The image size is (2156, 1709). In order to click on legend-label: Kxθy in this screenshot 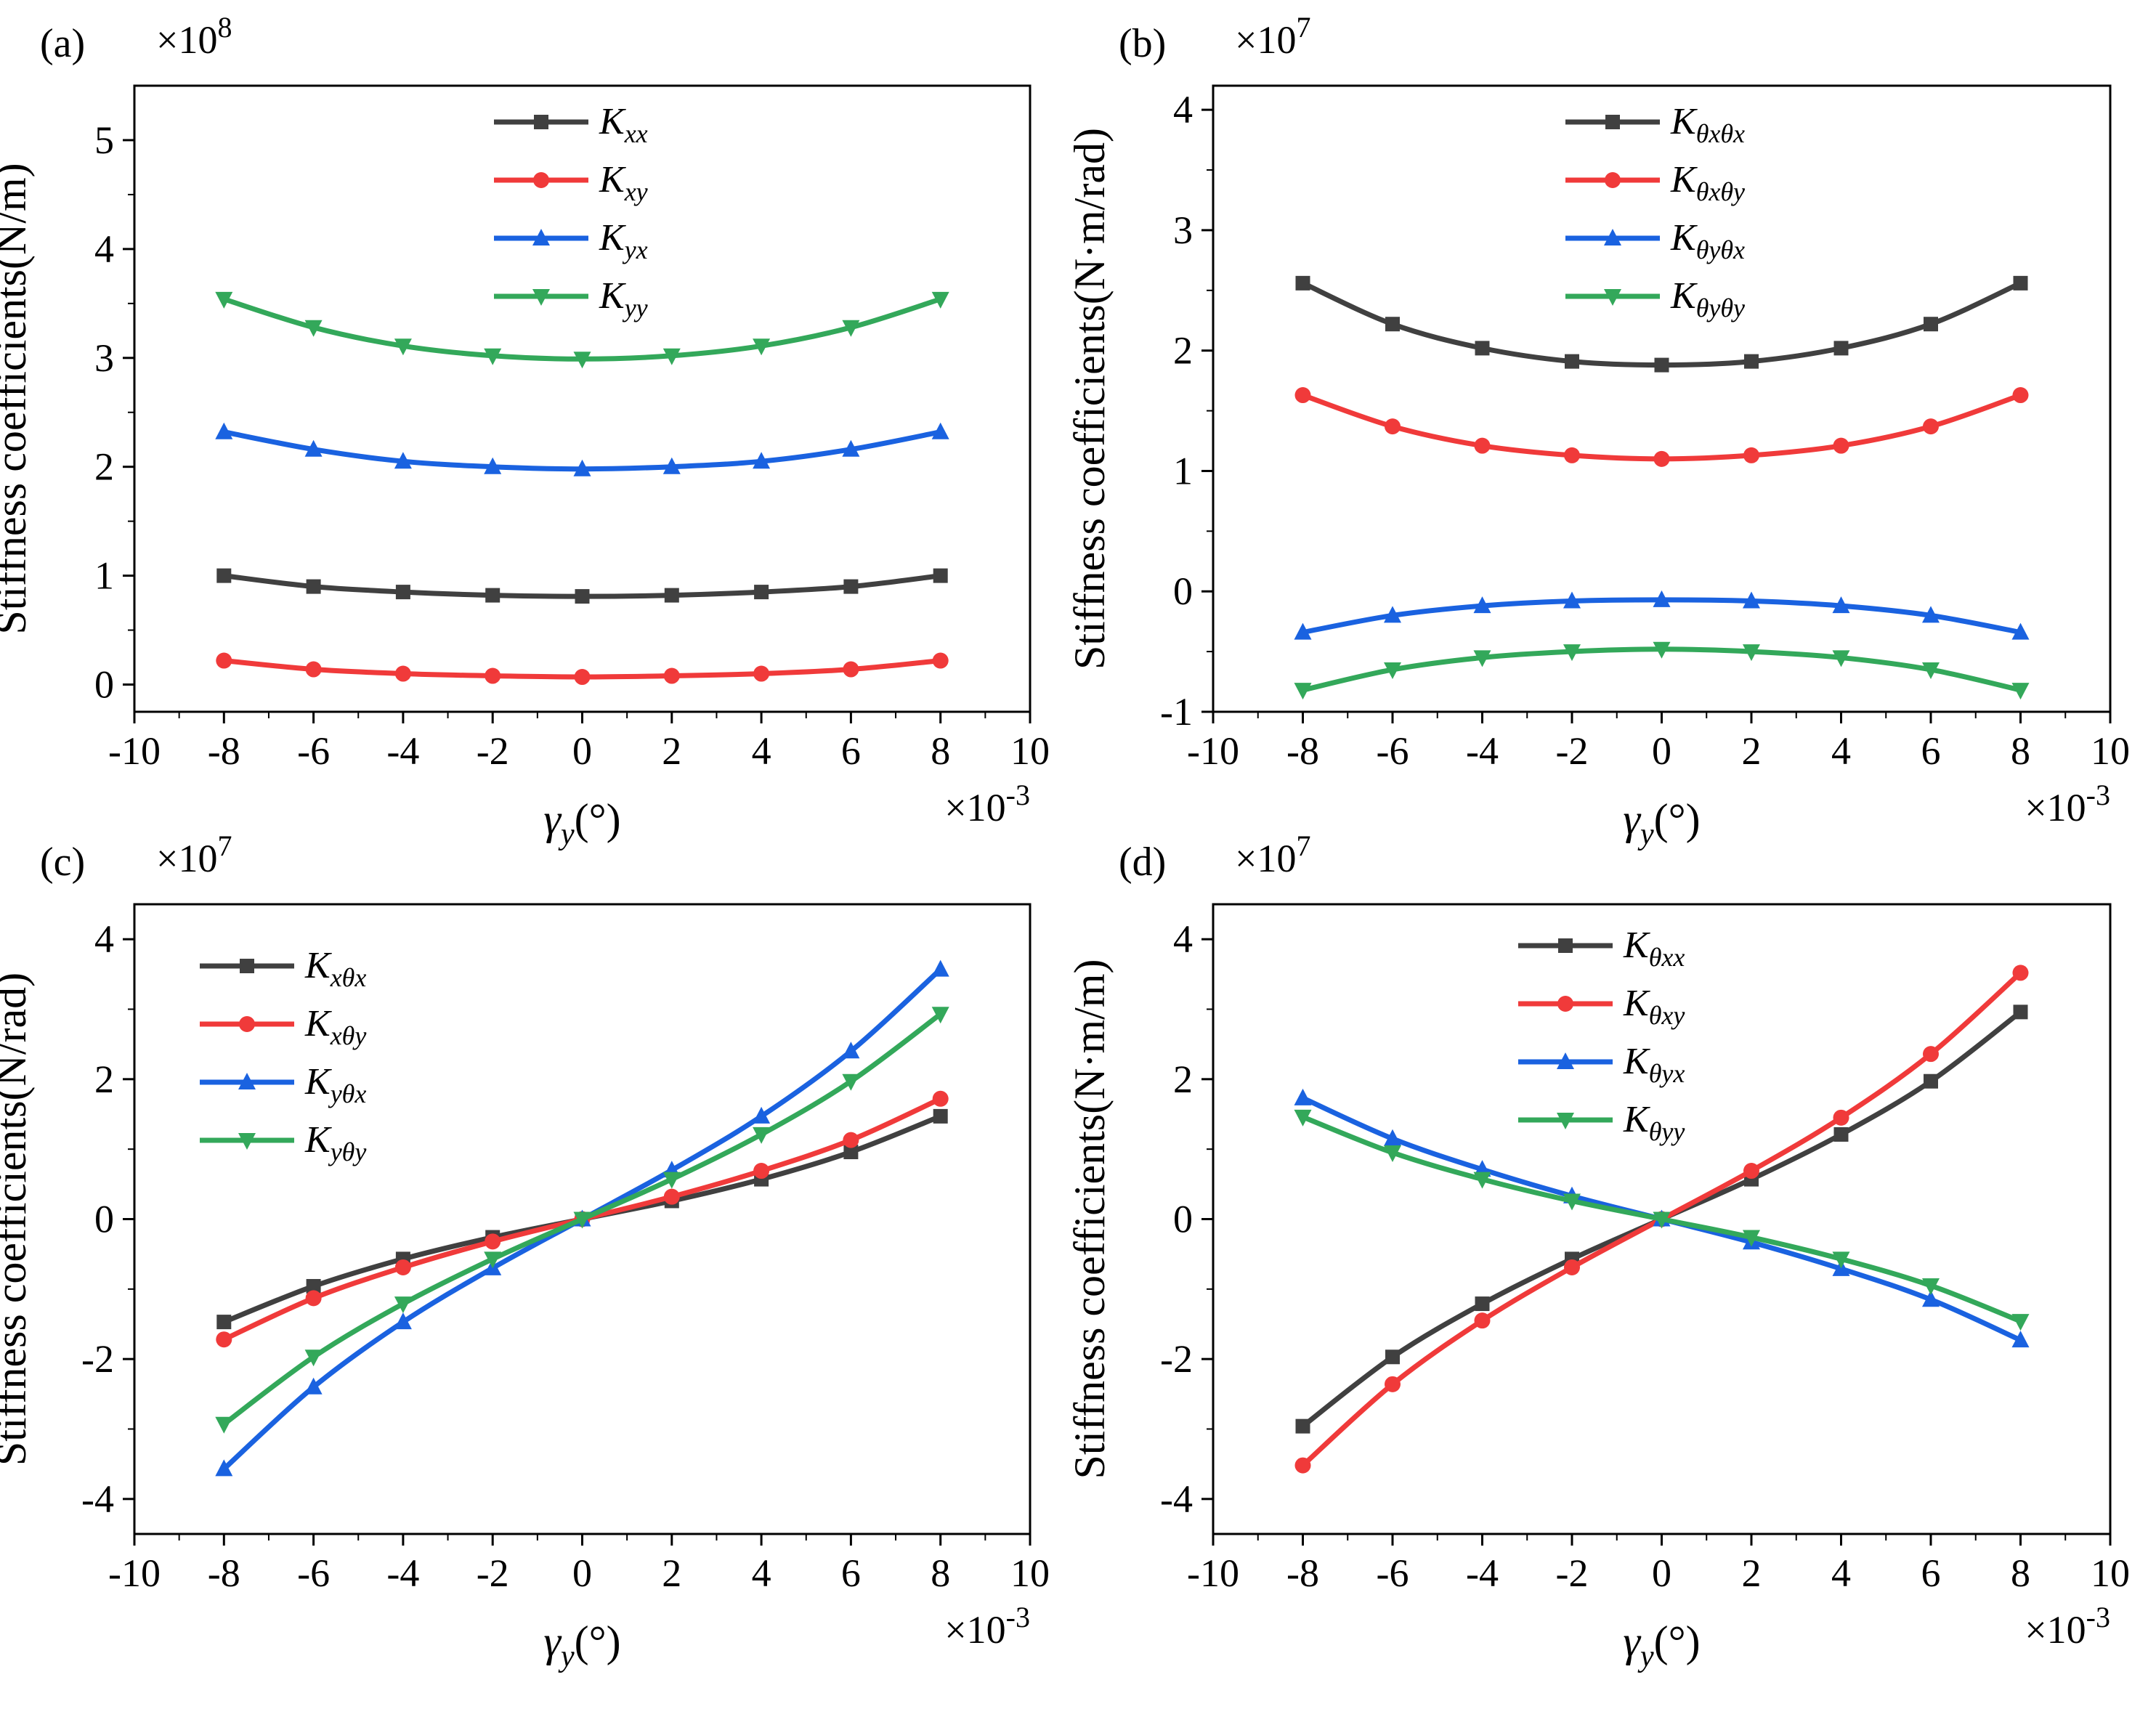, I will do `click(335, 1027)`.